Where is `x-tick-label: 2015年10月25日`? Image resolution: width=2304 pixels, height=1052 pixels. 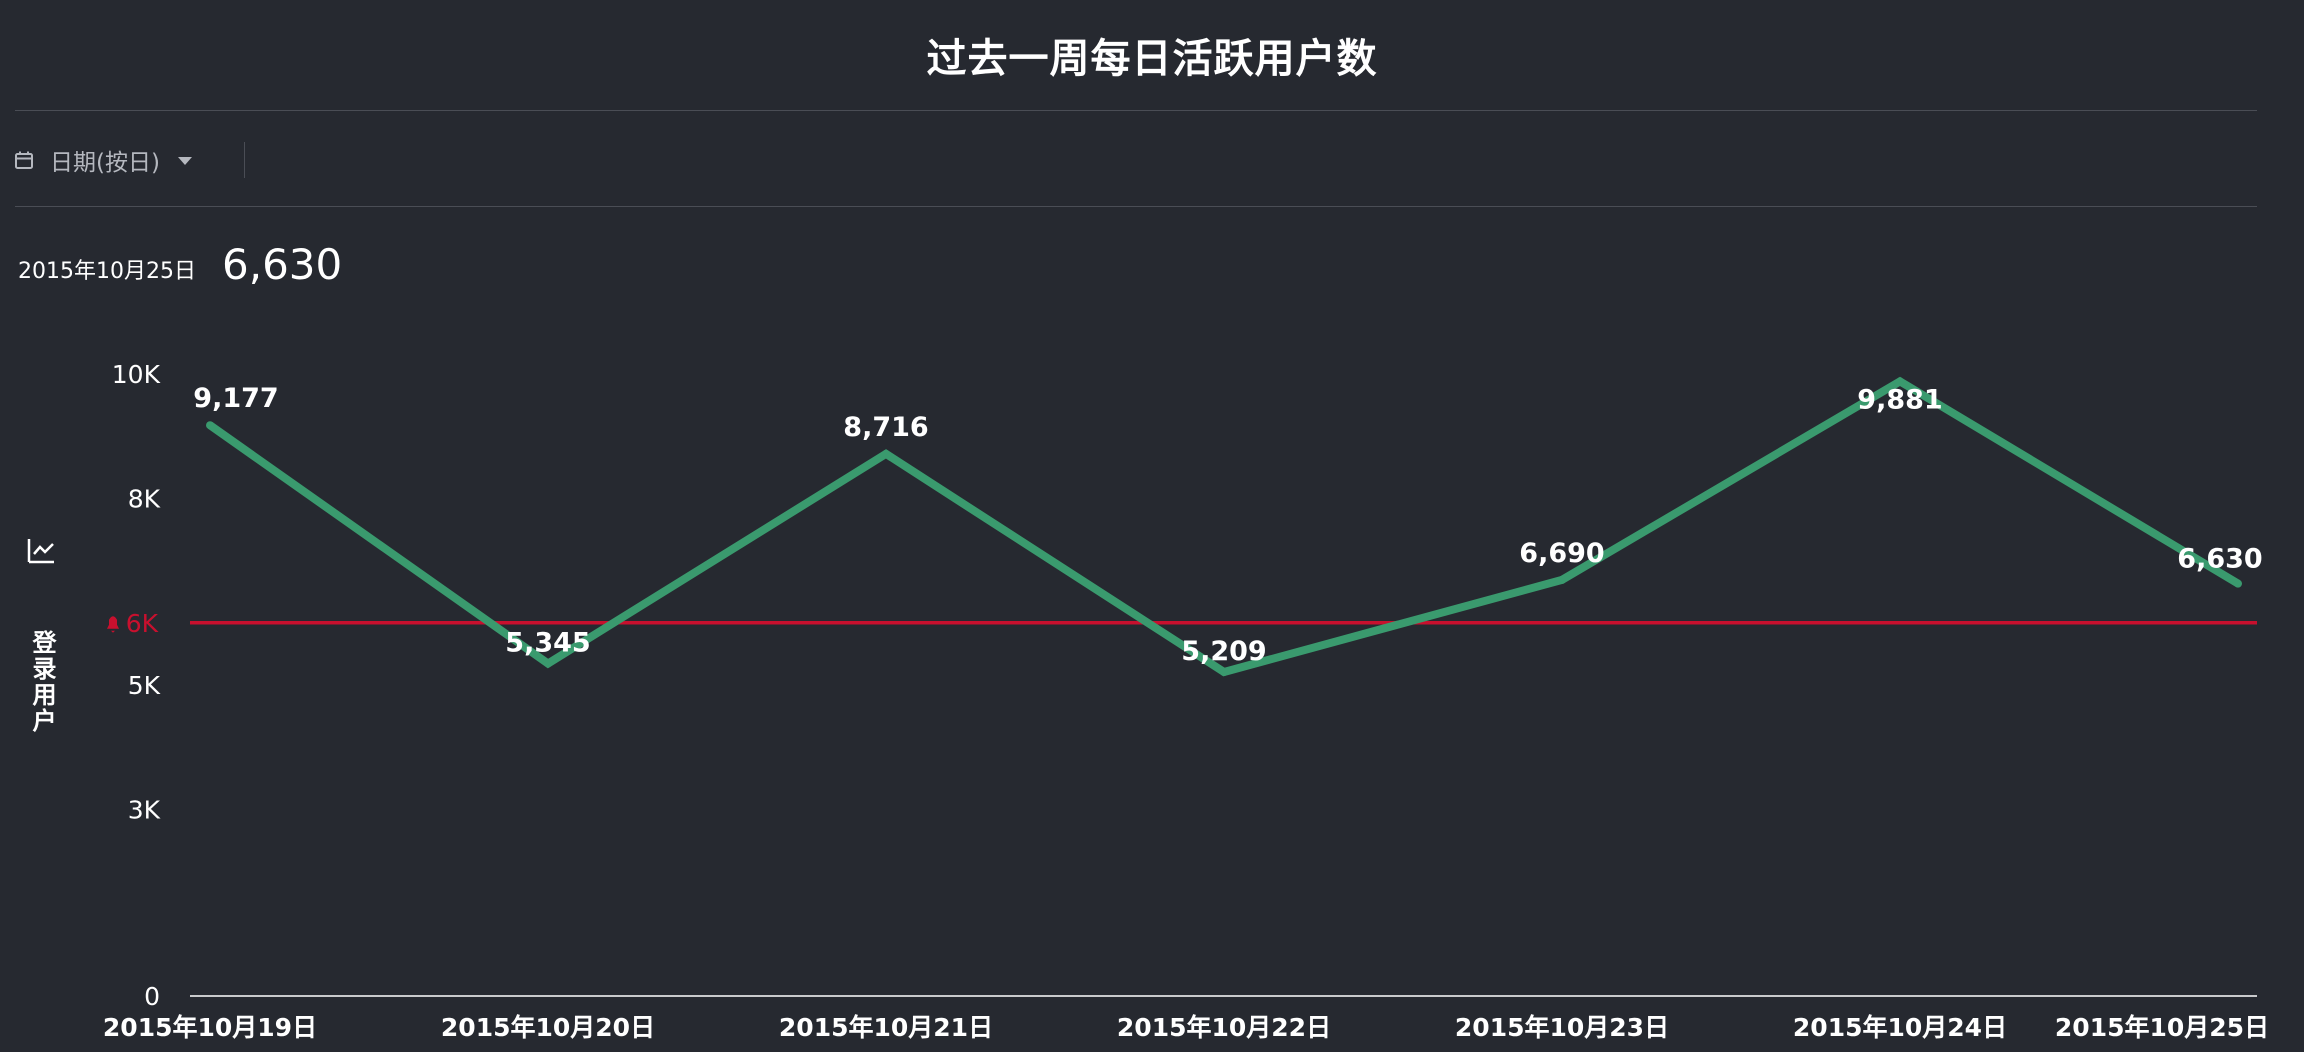 x-tick-label: 2015年10月25日 is located at coordinates (2162, 1027).